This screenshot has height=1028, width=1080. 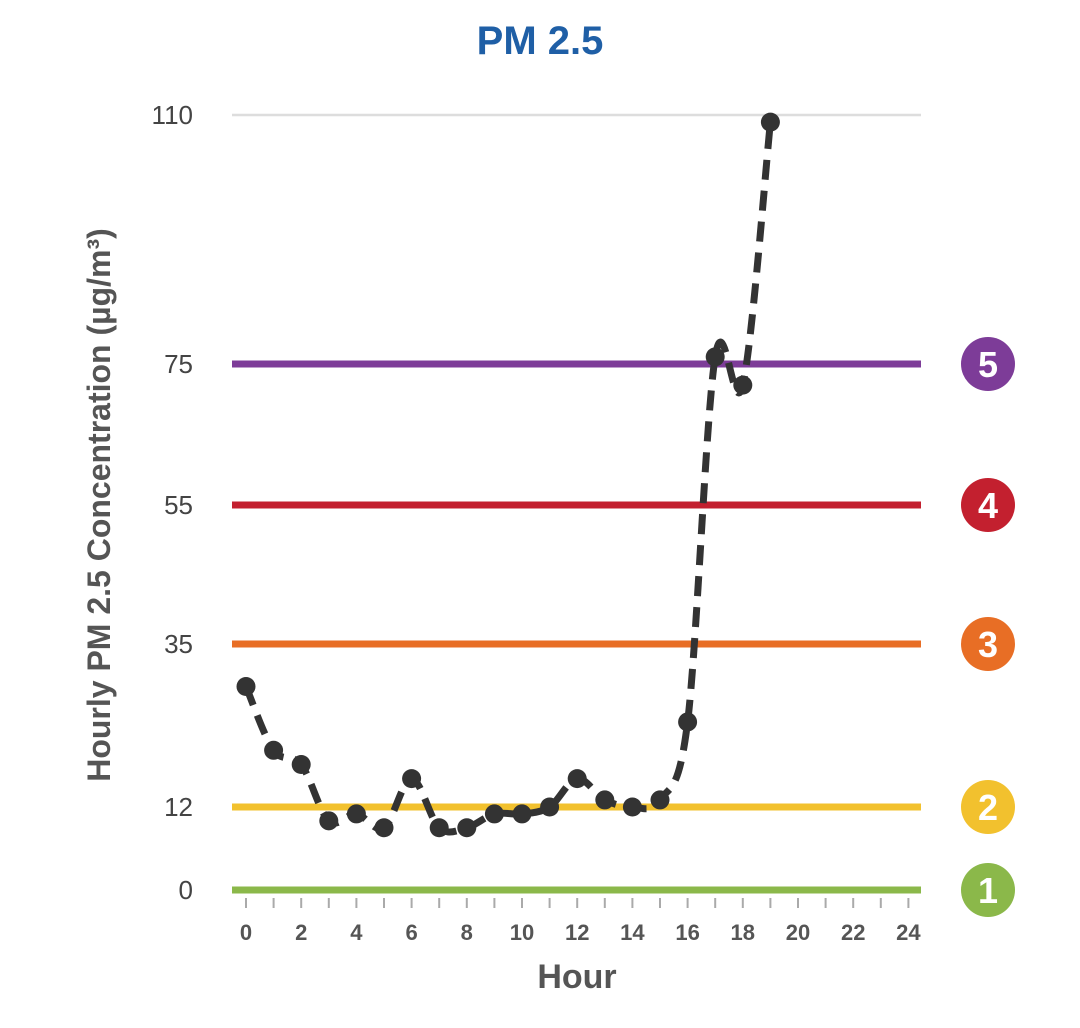 I want to click on x-tick-label: 16, so click(x=687, y=932).